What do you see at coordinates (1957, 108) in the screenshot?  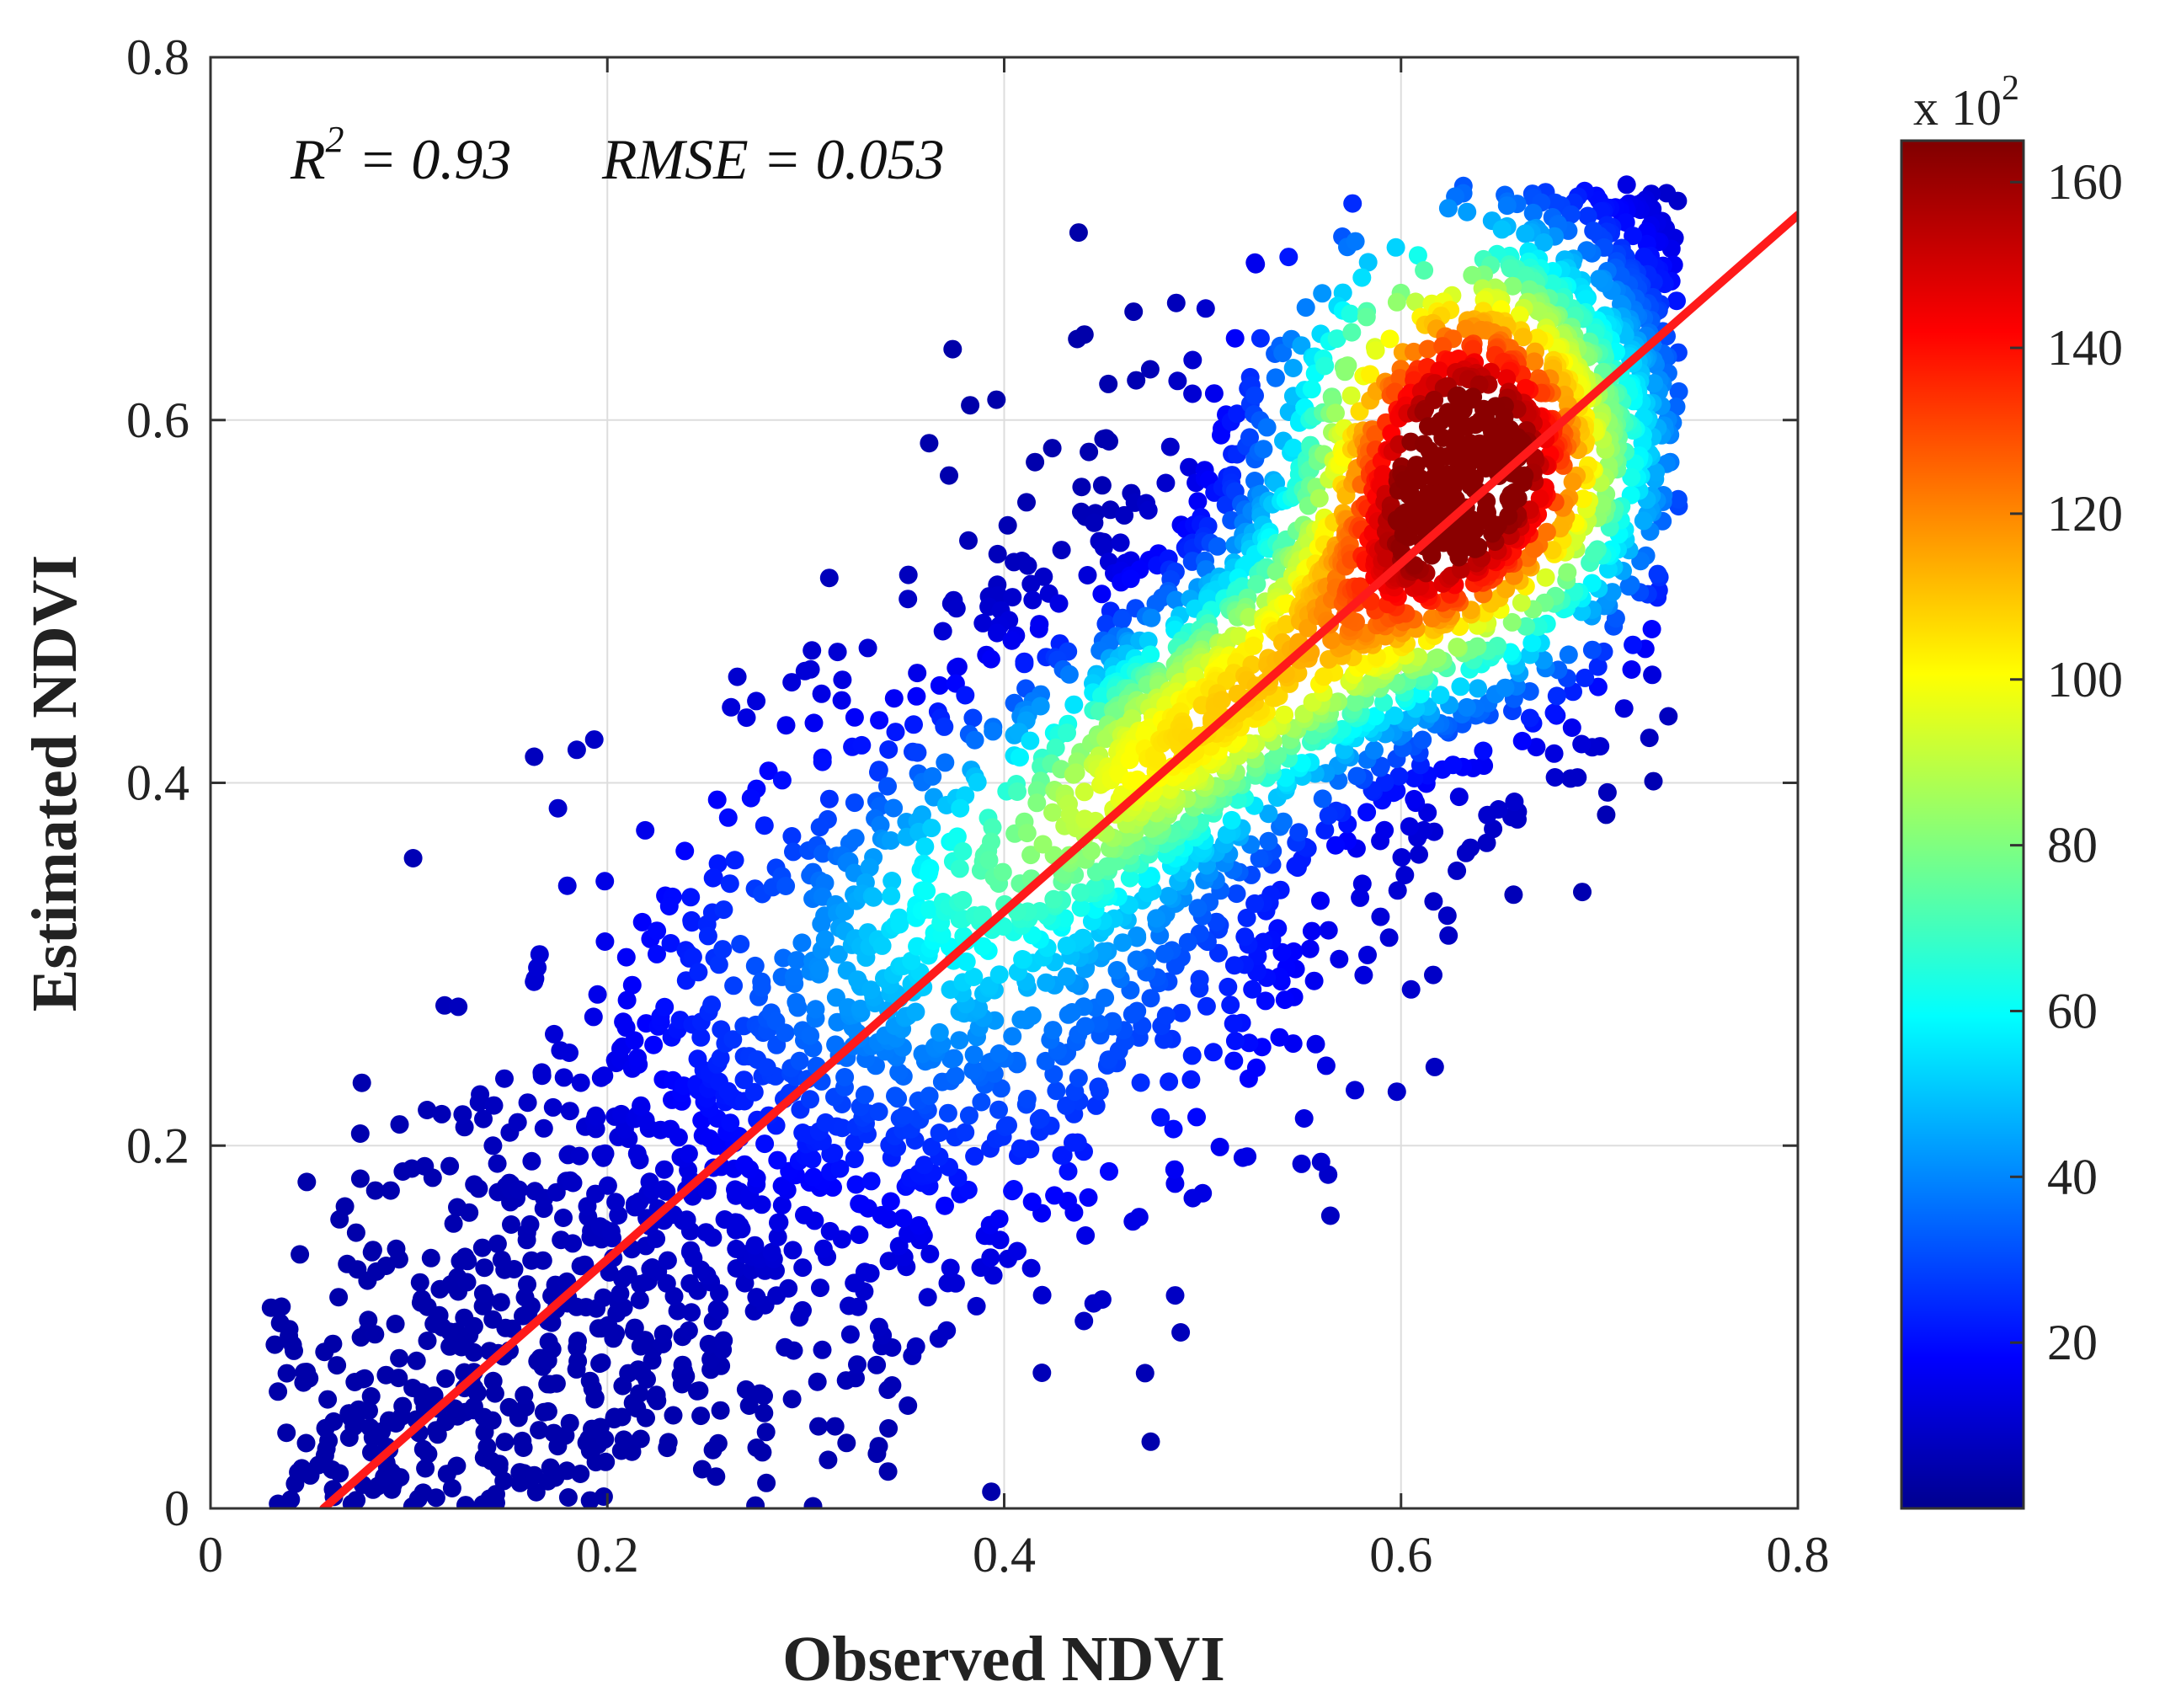 I see `colorbar-label-prefix: x 10` at bounding box center [1957, 108].